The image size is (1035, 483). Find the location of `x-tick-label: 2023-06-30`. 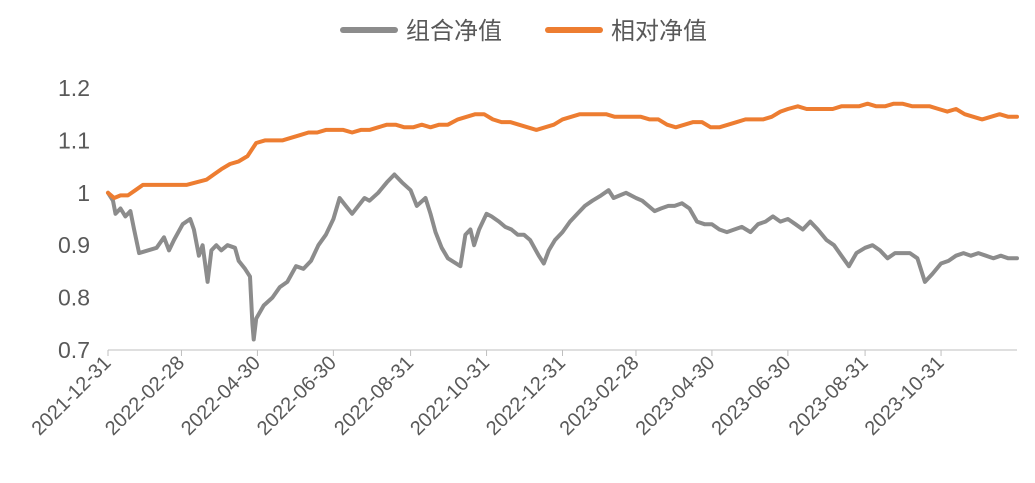

x-tick-label: 2023-06-30 is located at coordinates (752, 396).